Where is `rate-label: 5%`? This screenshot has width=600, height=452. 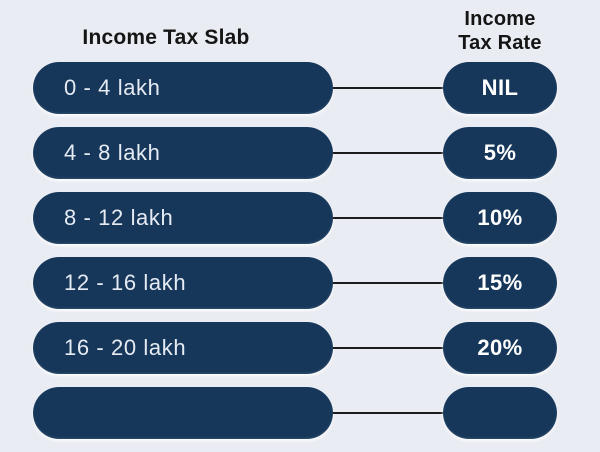 rate-label: 5% is located at coordinates (500, 152).